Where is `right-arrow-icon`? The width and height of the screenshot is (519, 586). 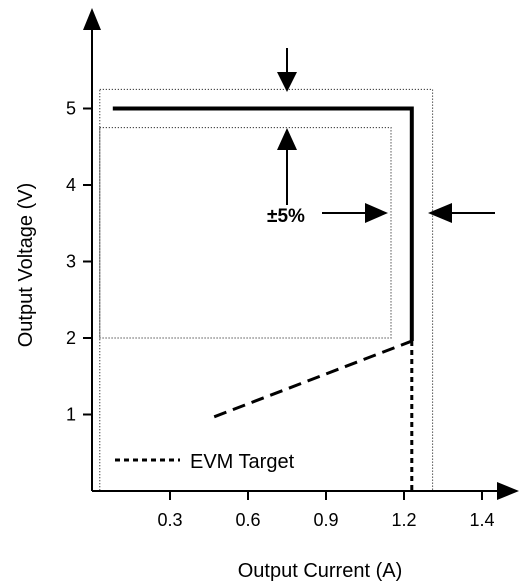 right-arrow-icon is located at coordinates (376, 213).